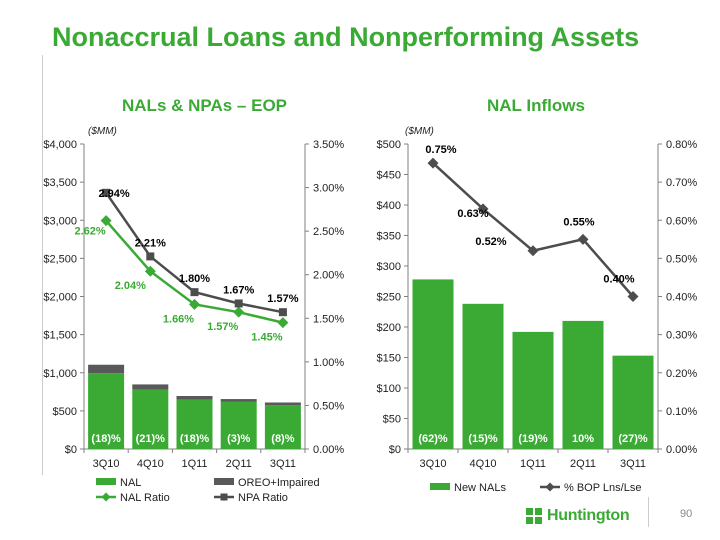 This screenshot has width=720, height=540. I want to click on bar-data-label: (27)%, so click(633, 439).